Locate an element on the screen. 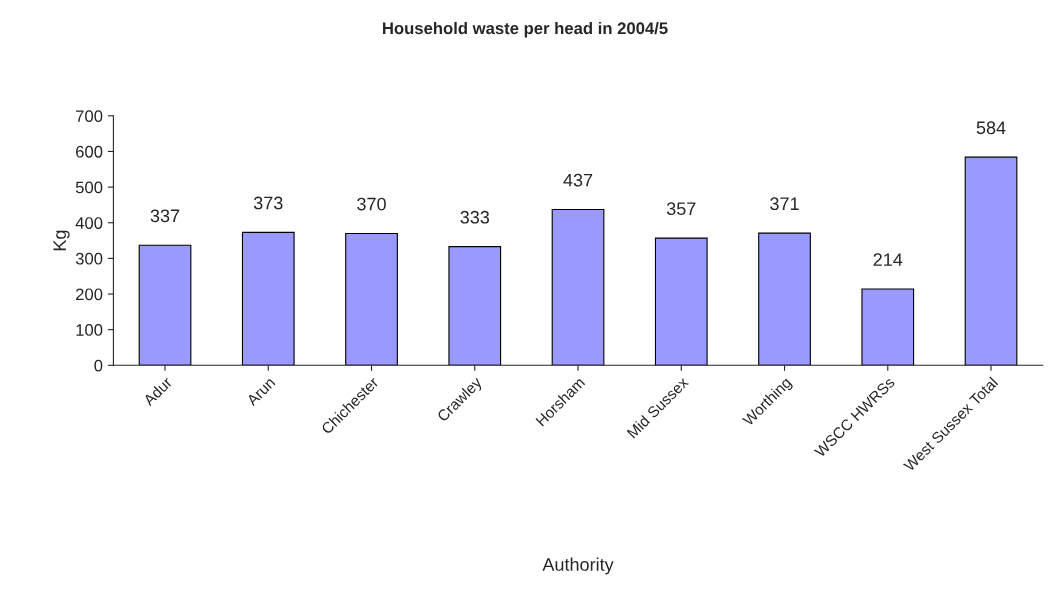 Image resolution: width=1050 pixels, height=594 pixels. y-tick-label: 600 is located at coordinates (89, 151).